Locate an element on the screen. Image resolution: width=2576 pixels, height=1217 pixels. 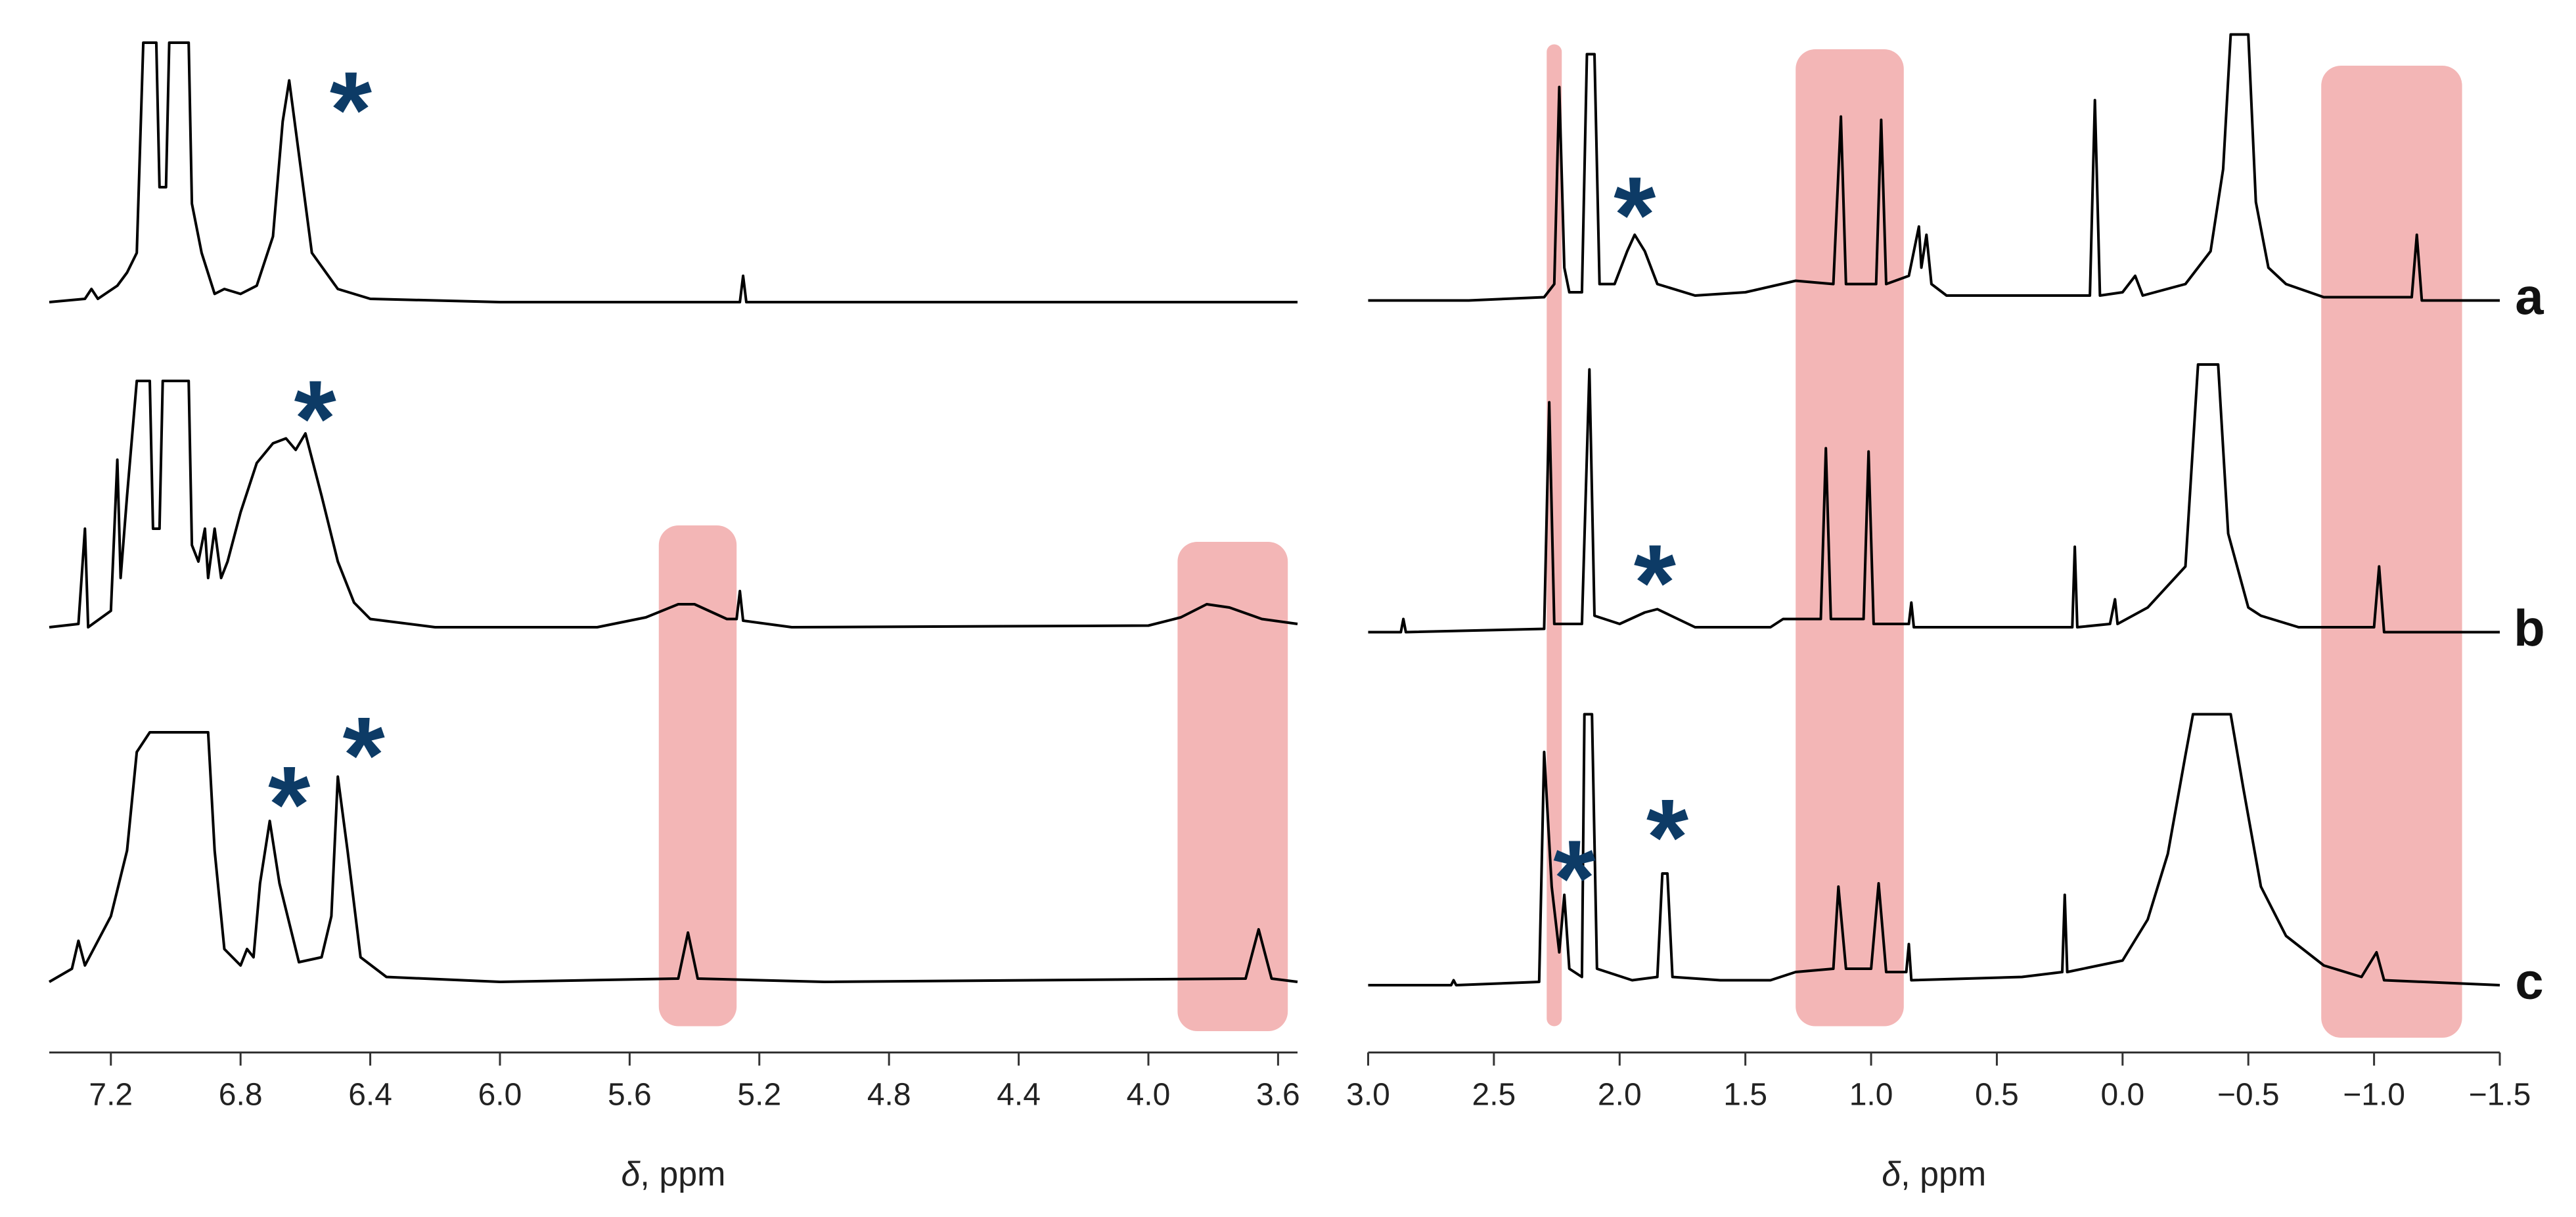
x-tick-label: 0.5 is located at coordinates (1997, 1096).